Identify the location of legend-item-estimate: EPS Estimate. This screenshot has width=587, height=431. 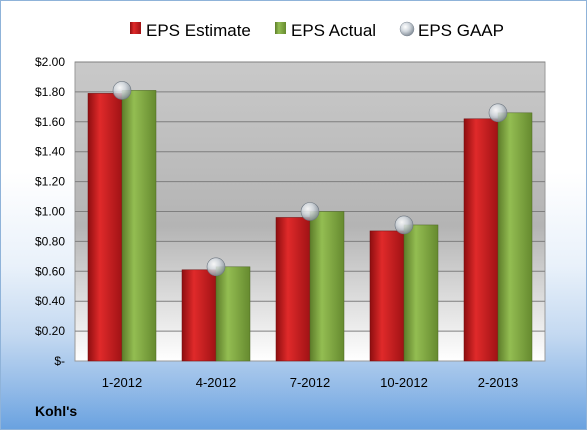
(190, 30).